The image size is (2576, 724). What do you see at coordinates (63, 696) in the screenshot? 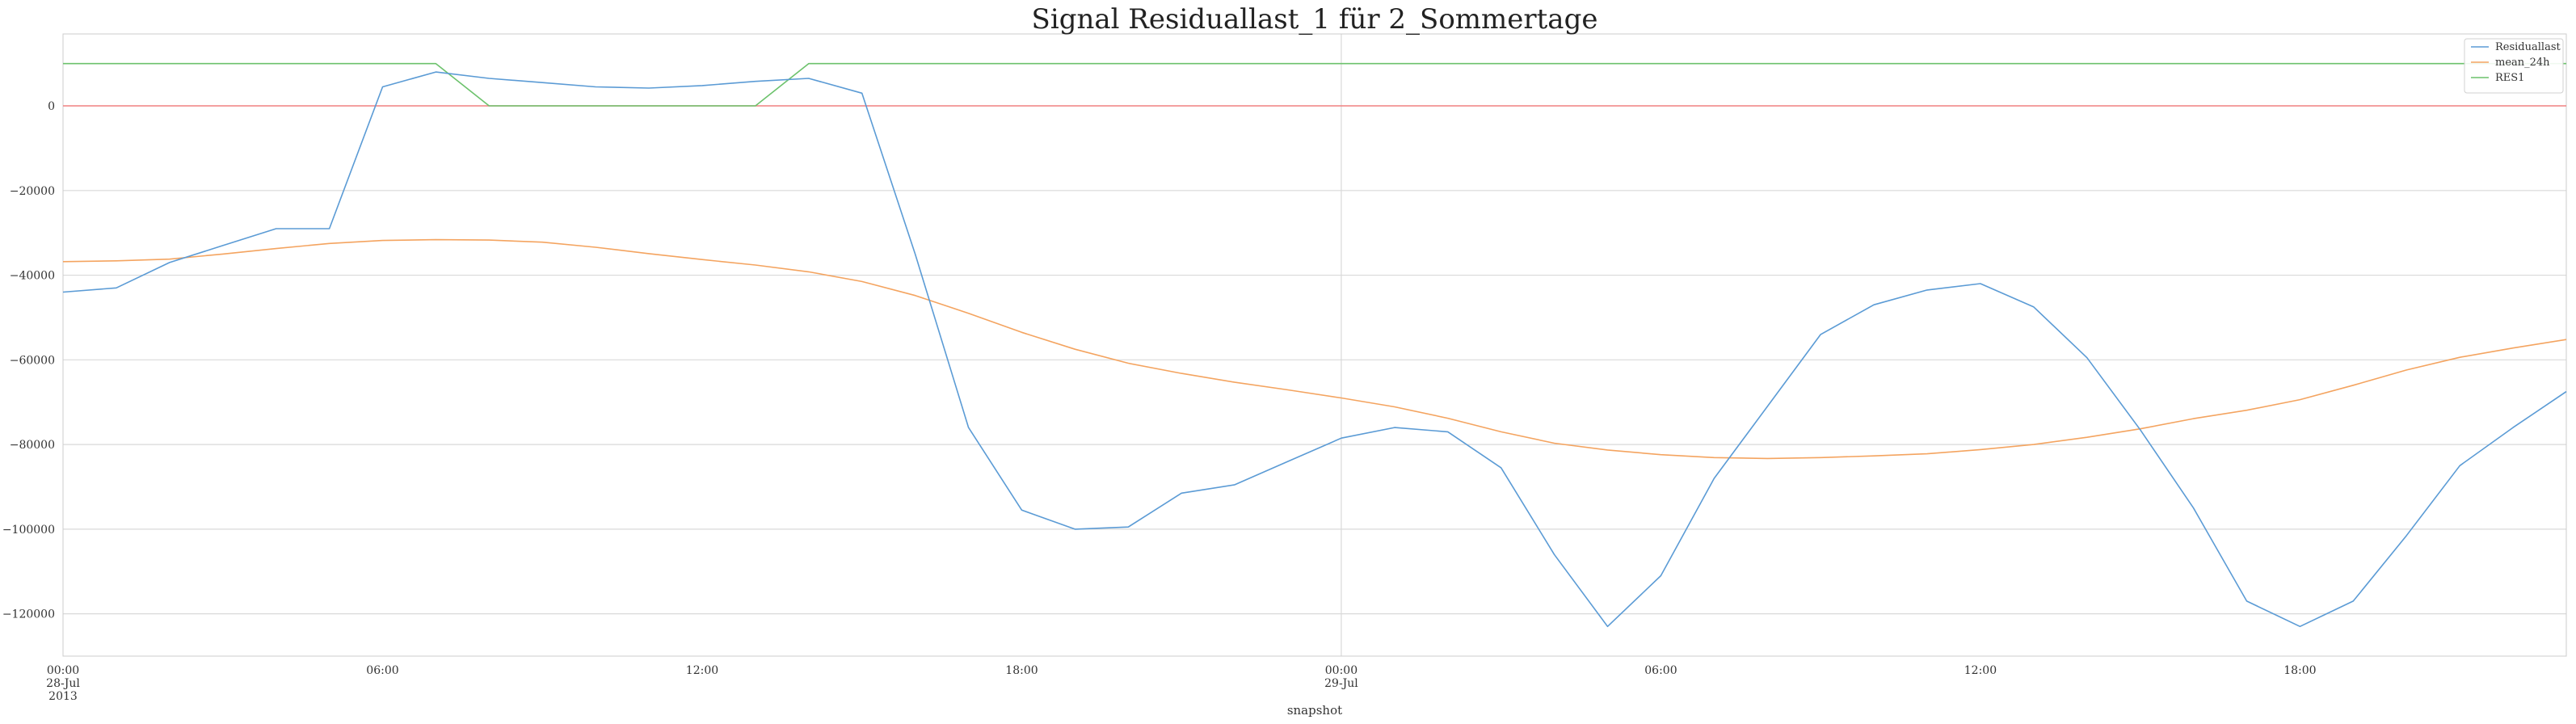
I see `x-tick-line: 2013` at bounding box center [63, 696].